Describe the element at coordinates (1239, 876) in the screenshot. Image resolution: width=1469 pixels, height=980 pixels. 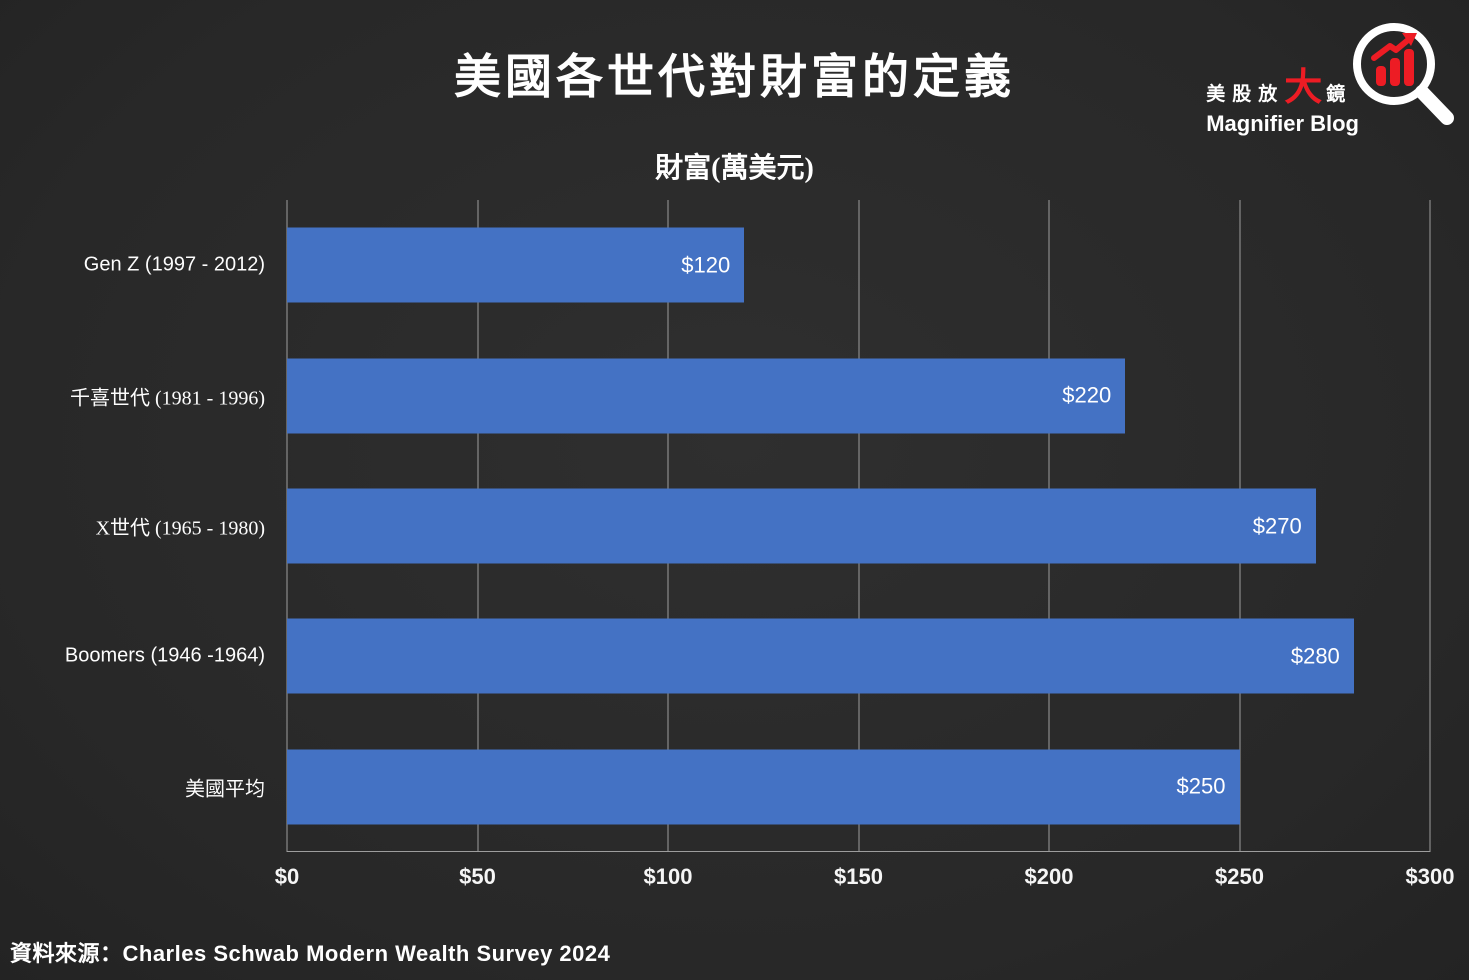
I see `x-tick-label: $250` at that location.